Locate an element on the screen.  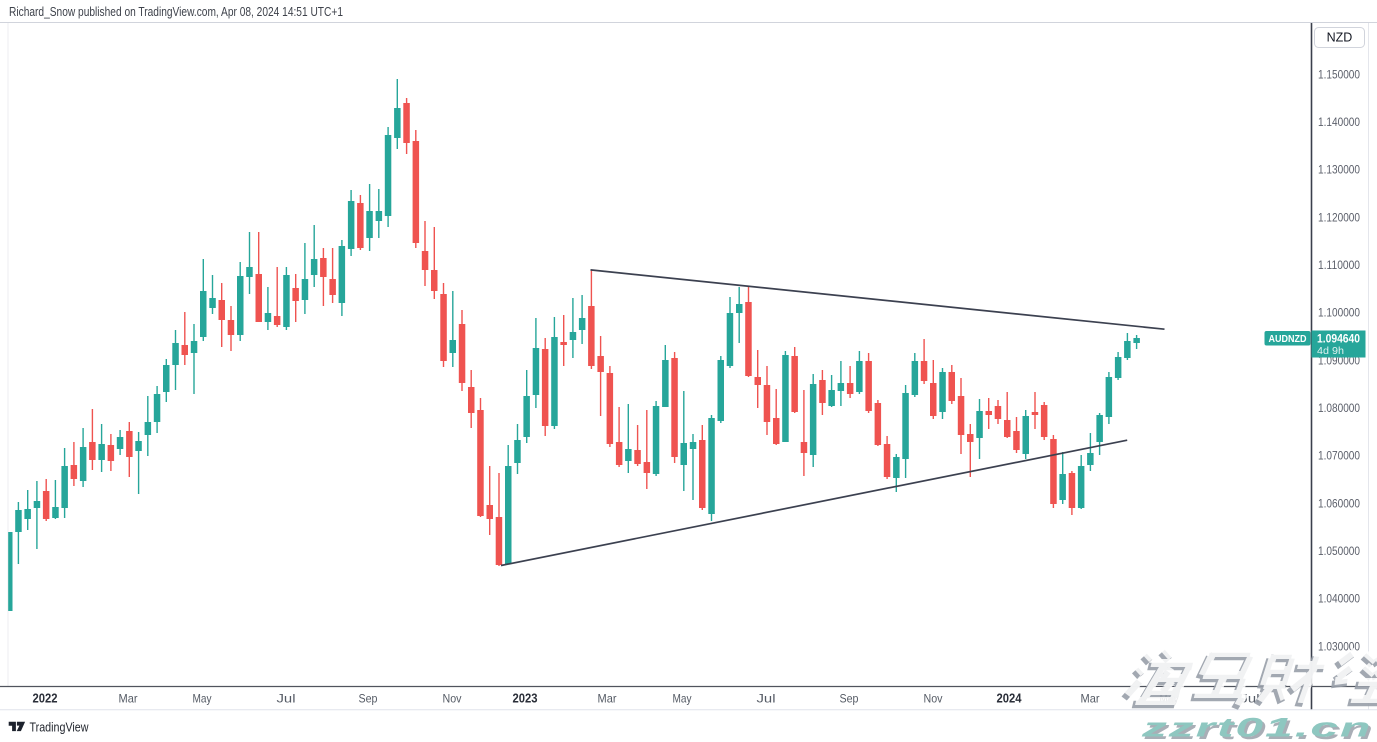
svg-text: 1.060000 is located at coordinates (1339, 503).